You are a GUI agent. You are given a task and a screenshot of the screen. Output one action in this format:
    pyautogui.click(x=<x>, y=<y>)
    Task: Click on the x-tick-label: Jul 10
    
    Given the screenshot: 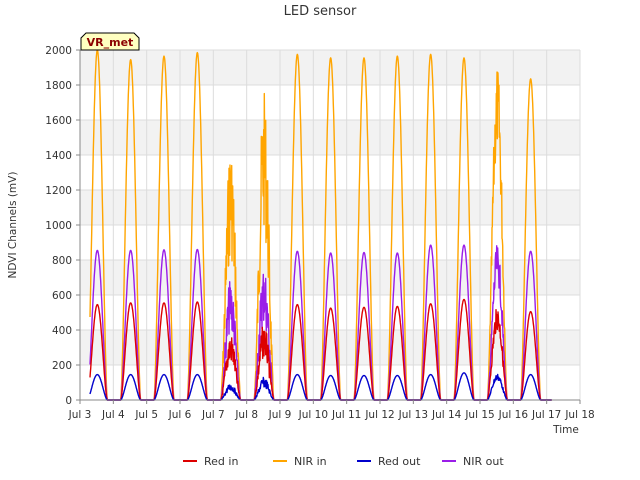 What is the action you would take?
    pyautogui.click(x=313, y=415)
    